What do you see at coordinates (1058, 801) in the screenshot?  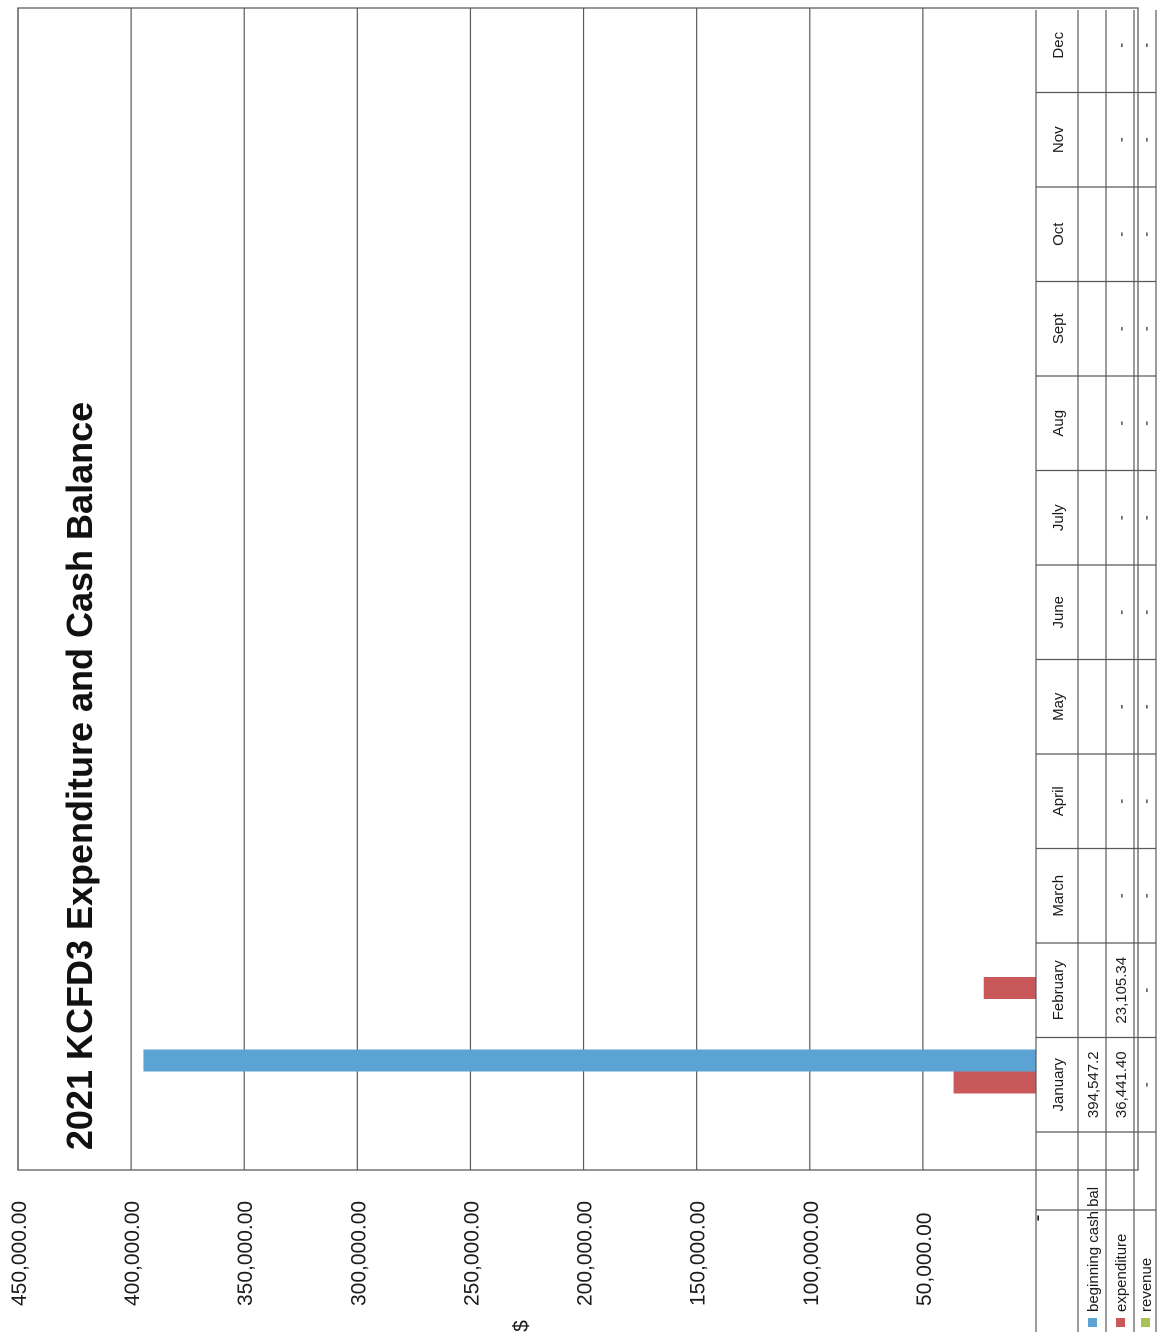 I see `category-label: April` at bounding box center [1058, 801].